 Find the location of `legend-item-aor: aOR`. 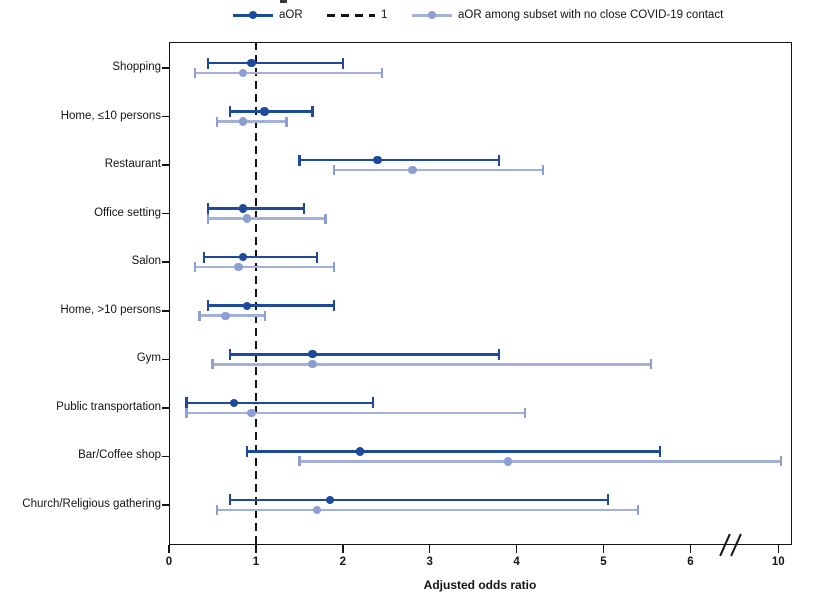

legend-item-aor: aOR is located at coordinates (268, 15).